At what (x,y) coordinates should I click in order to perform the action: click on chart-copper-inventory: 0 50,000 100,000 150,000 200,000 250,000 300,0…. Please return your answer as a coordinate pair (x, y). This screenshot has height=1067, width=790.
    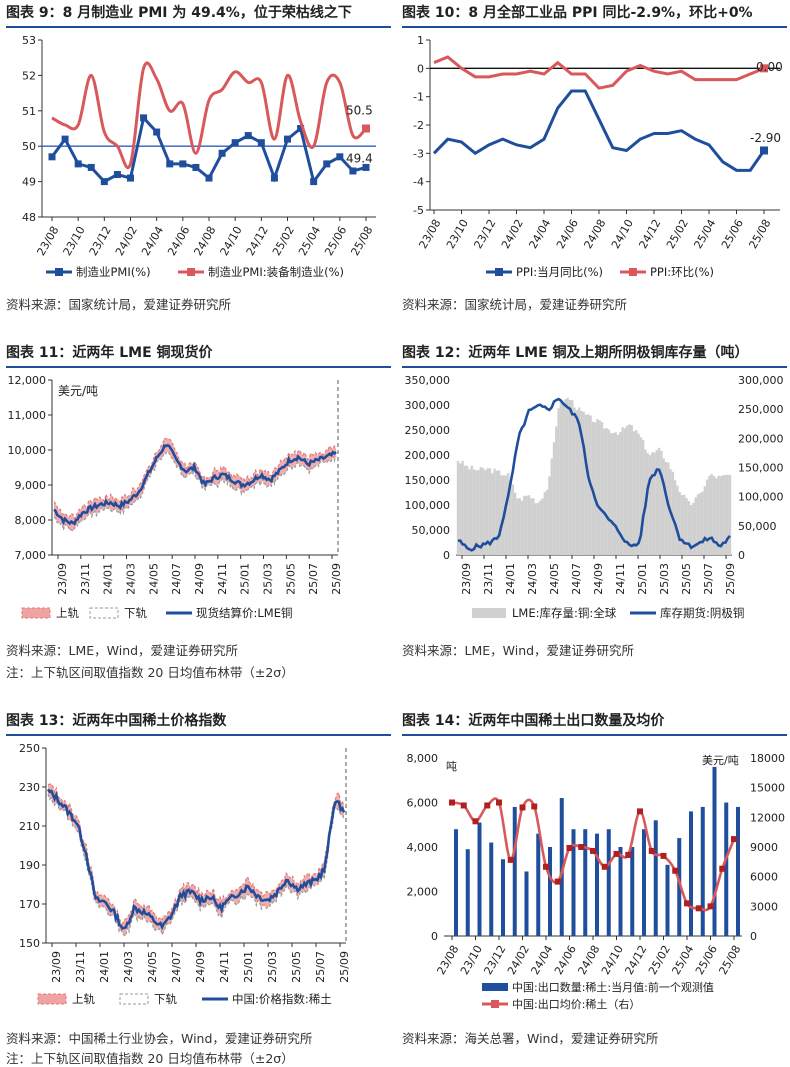
    Looking at the image, I should click on (594, 497).